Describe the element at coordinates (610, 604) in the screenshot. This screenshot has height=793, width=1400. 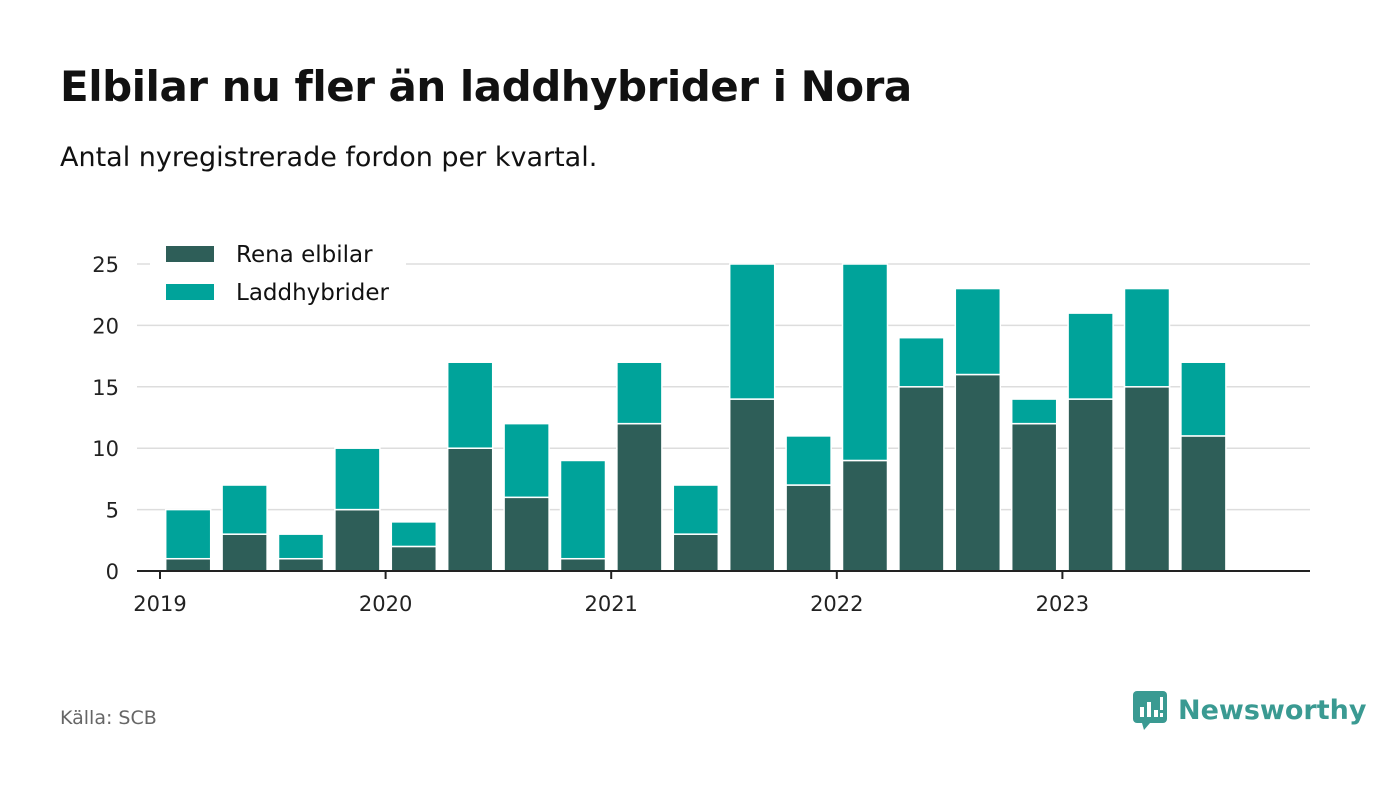
I see `x-tick-label: 2021` at that location.